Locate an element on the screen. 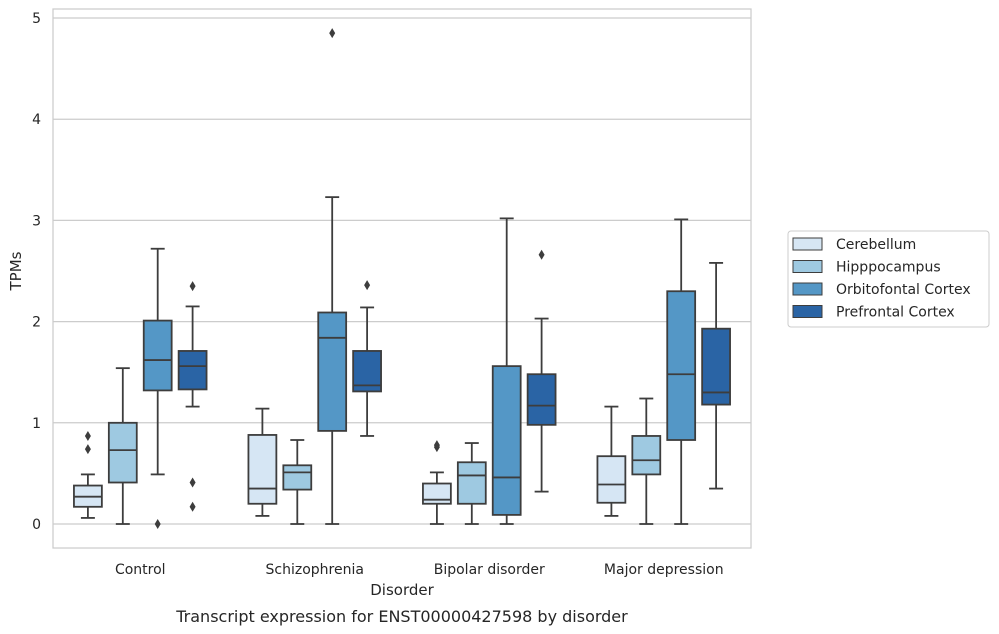 Image resolution: width=999 pixels, height=634 pixels. y-tick-label: 0 is located at coordinates (36, 525).